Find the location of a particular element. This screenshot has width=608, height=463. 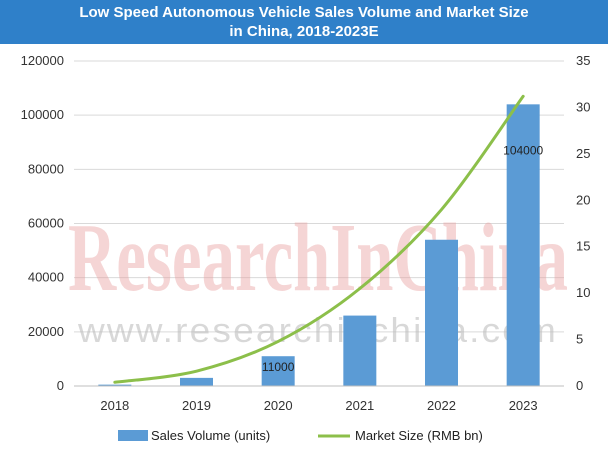

y-left-tick-label: 100000 is located at coordinates (42, 114).